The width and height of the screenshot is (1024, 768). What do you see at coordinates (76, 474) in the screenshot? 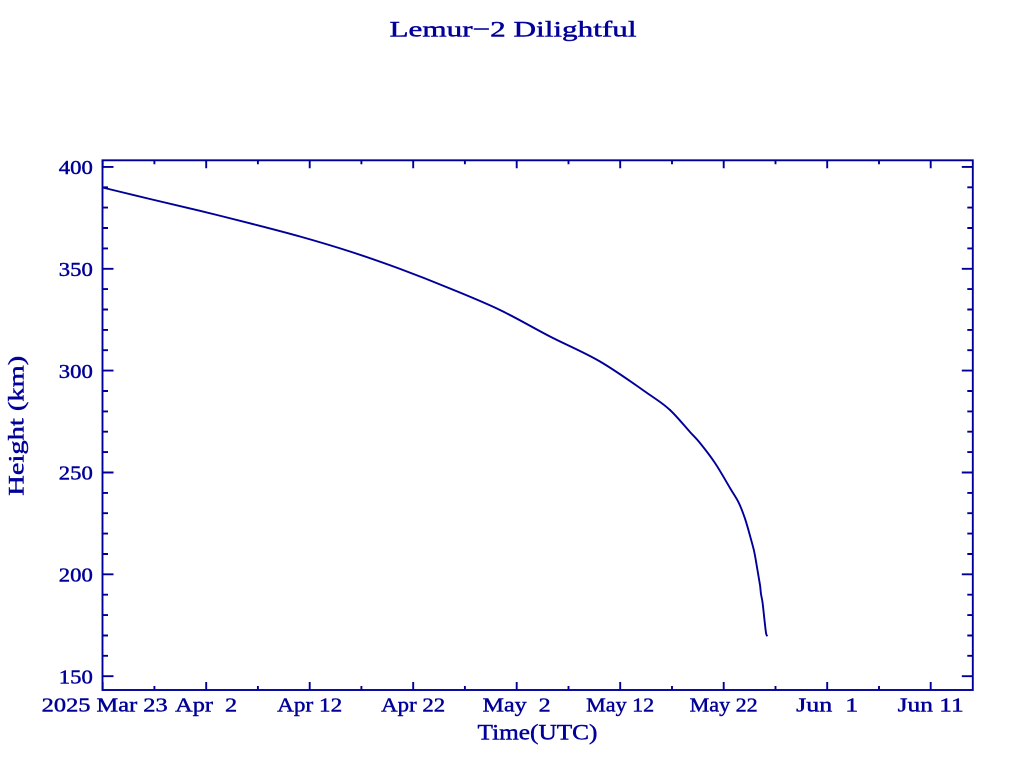
I see `svg-text: 250` at bounding box center [76, 474].